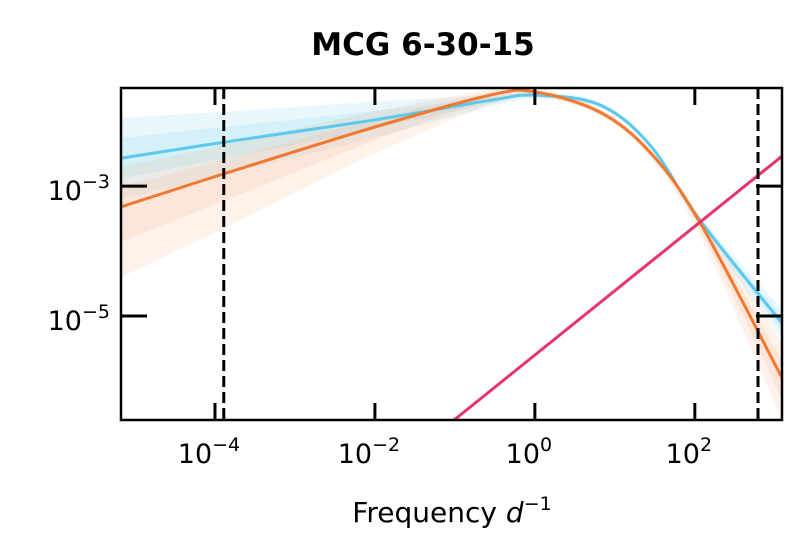  I want to click on x-tick-label: 10⁻², so click(369, 452).